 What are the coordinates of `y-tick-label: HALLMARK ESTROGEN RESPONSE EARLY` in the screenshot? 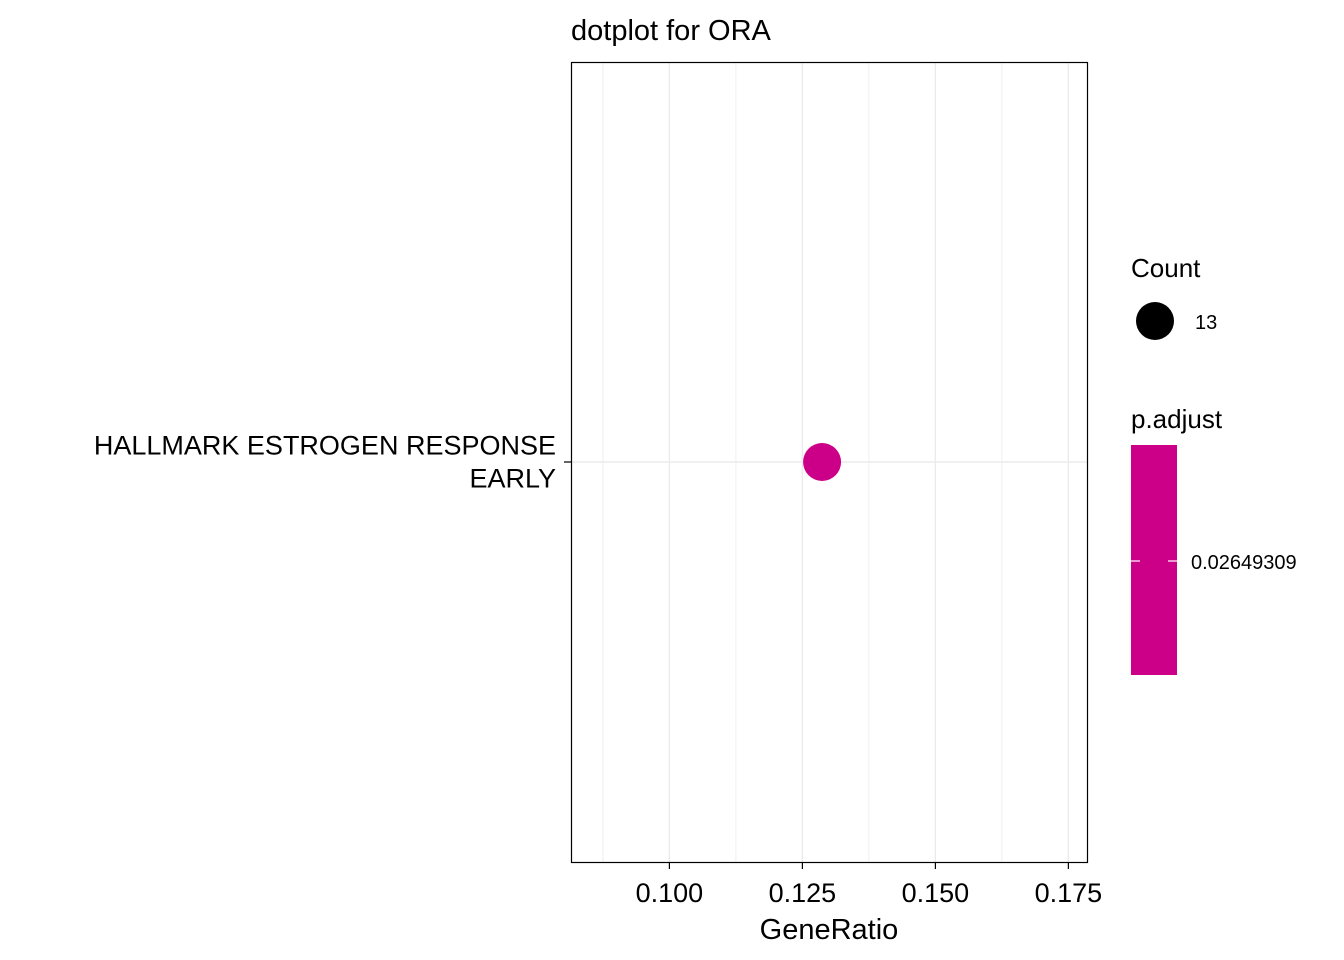 It's located at (325, 462).